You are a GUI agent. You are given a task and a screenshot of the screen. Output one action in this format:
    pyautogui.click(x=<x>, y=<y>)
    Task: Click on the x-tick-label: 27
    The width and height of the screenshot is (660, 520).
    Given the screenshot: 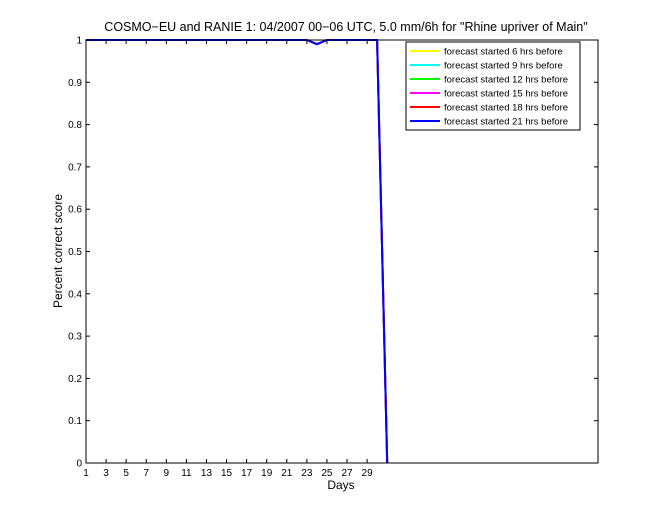 What is the action you would take?
    pyautogui.click(x=347, y=473)
    